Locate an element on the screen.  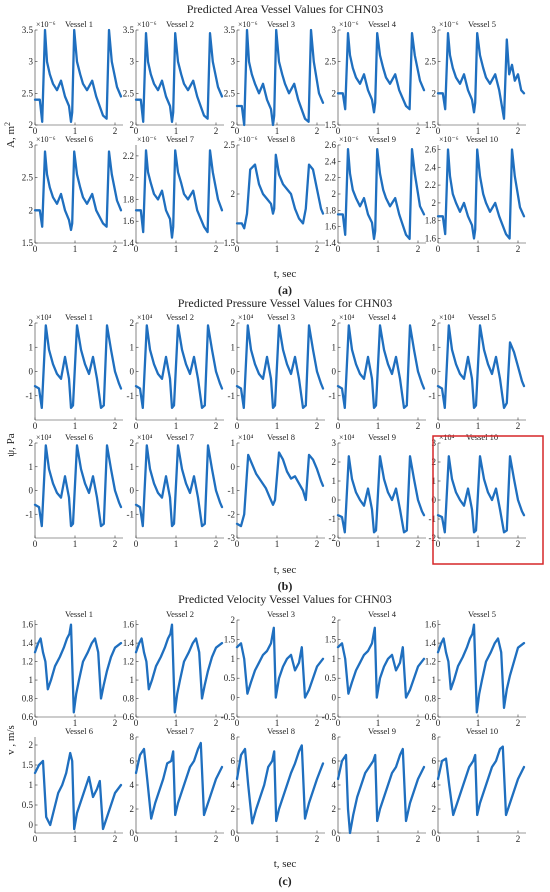
y-tick-label: 0.5 is located at coordinates (230, 678).